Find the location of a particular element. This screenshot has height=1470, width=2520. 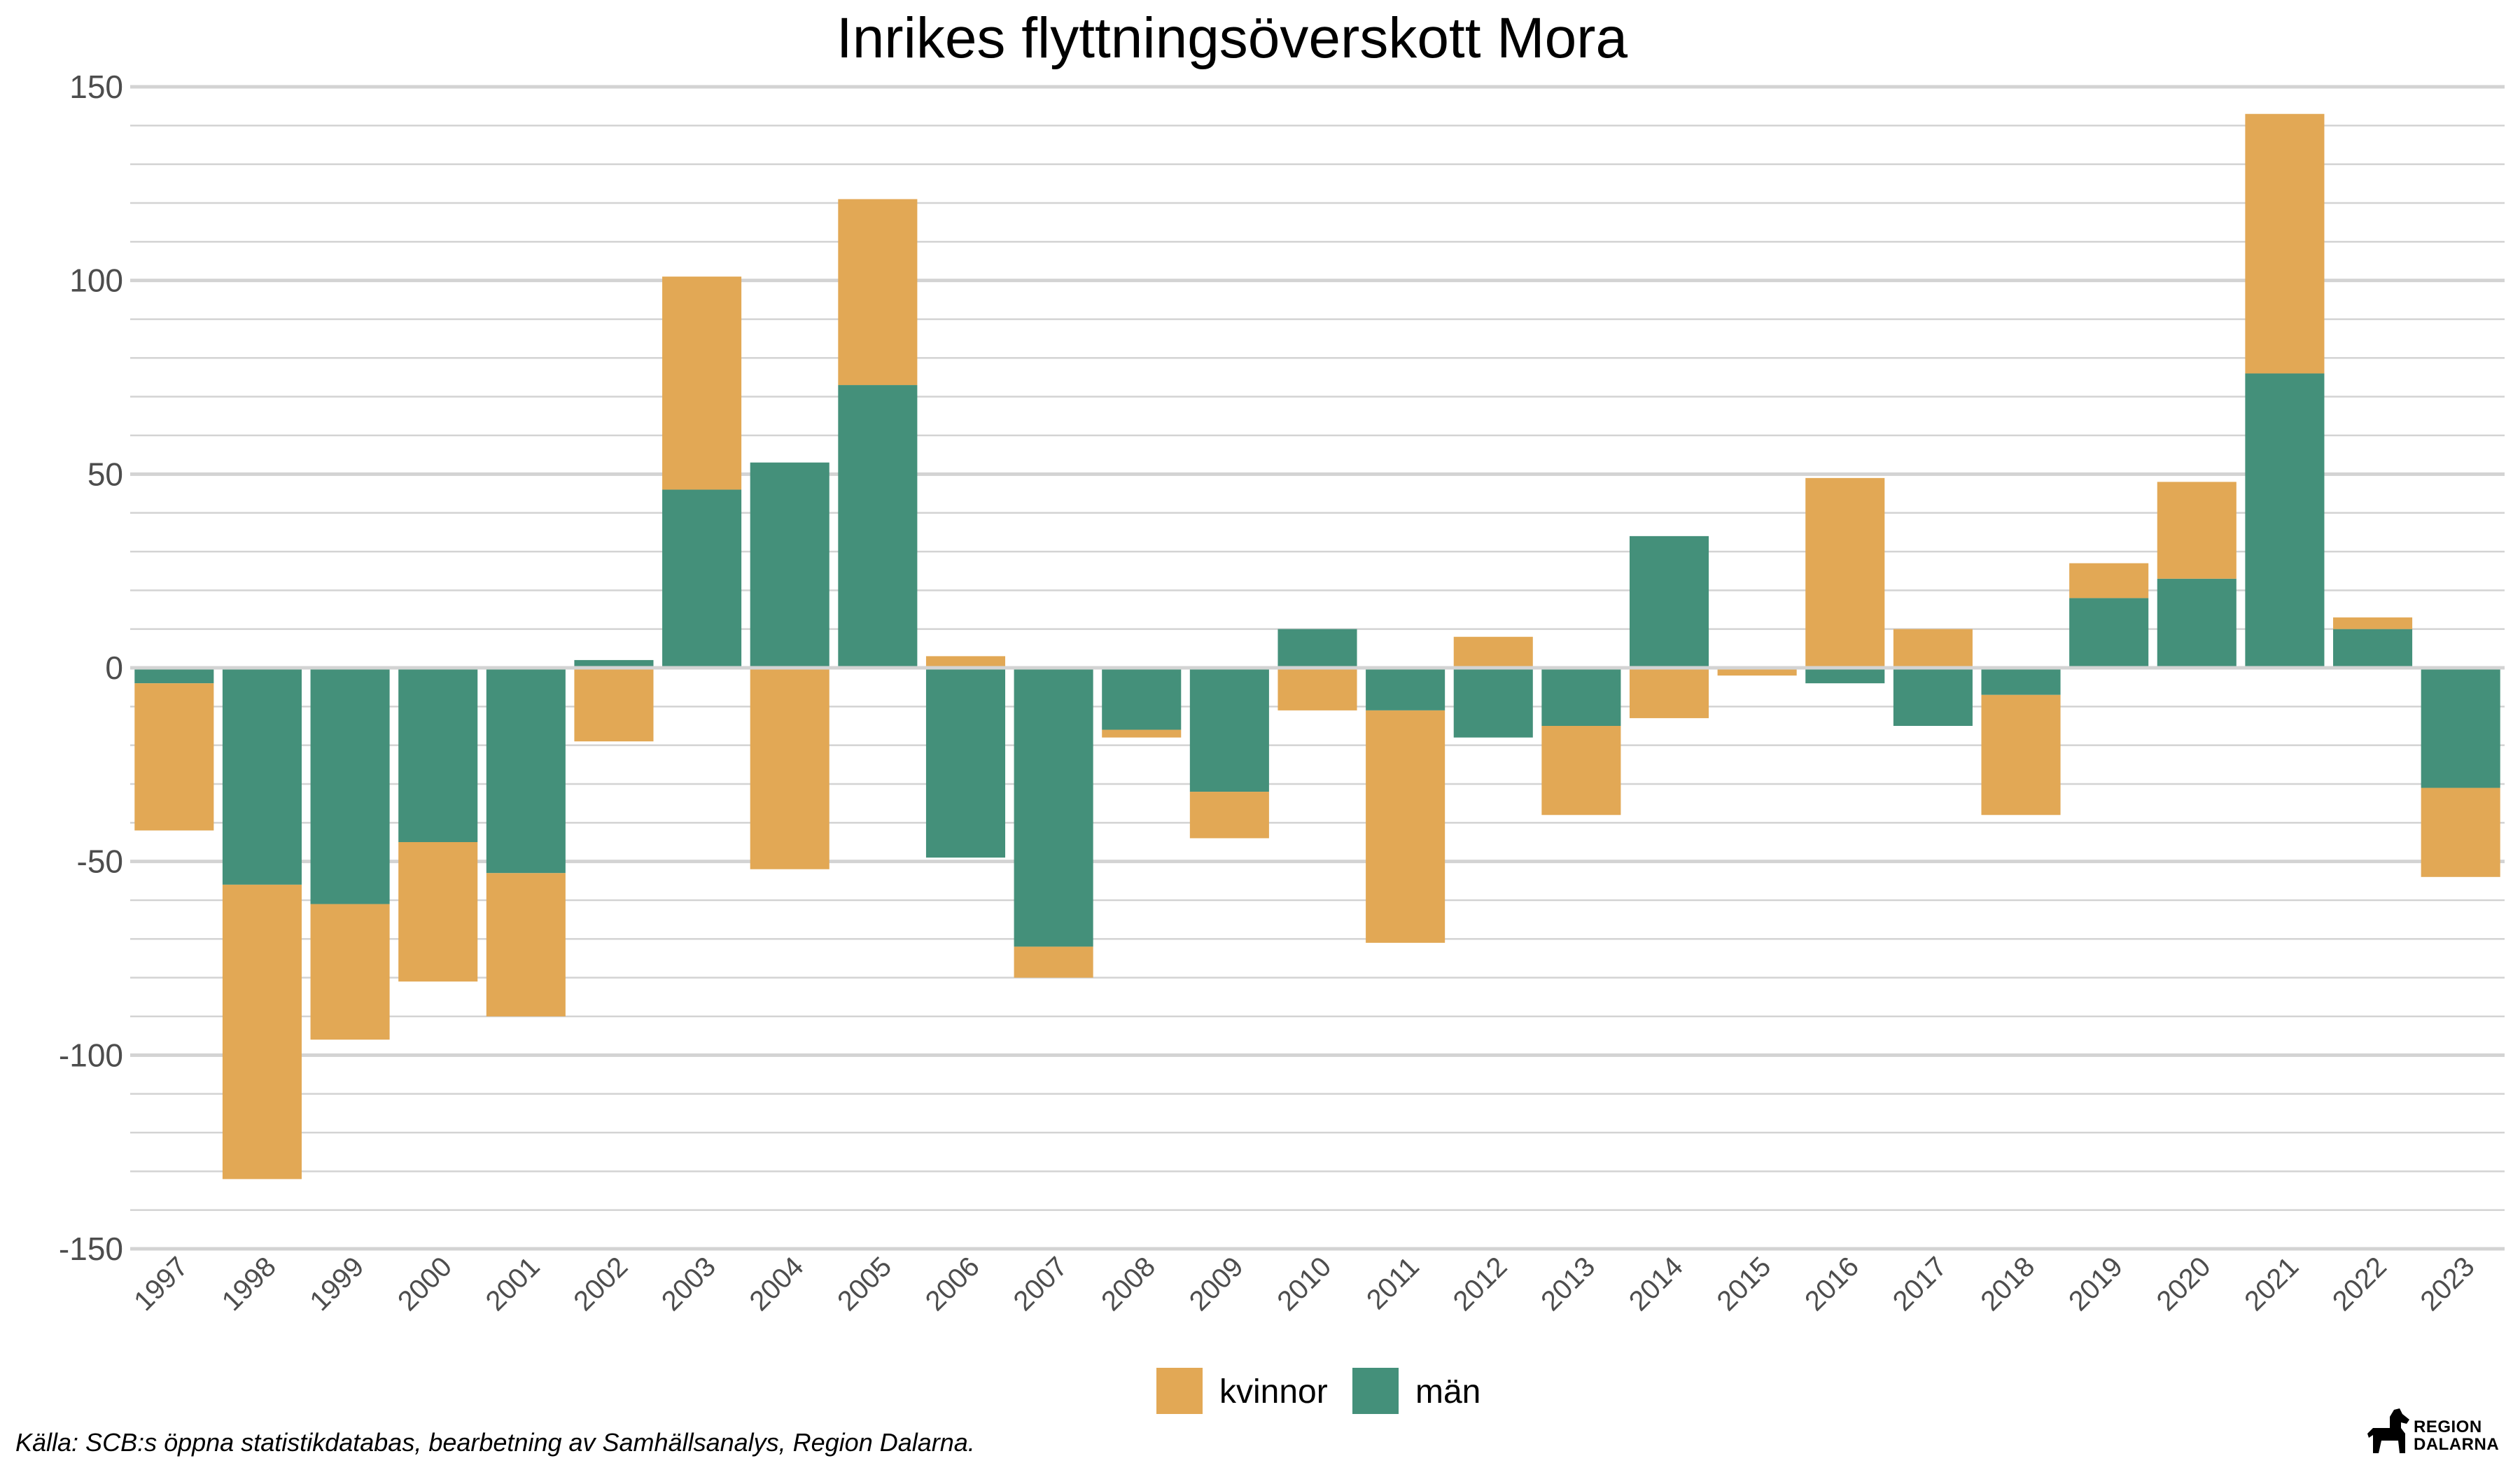

bar-man-2009 is located at coordinates (1229, 730).